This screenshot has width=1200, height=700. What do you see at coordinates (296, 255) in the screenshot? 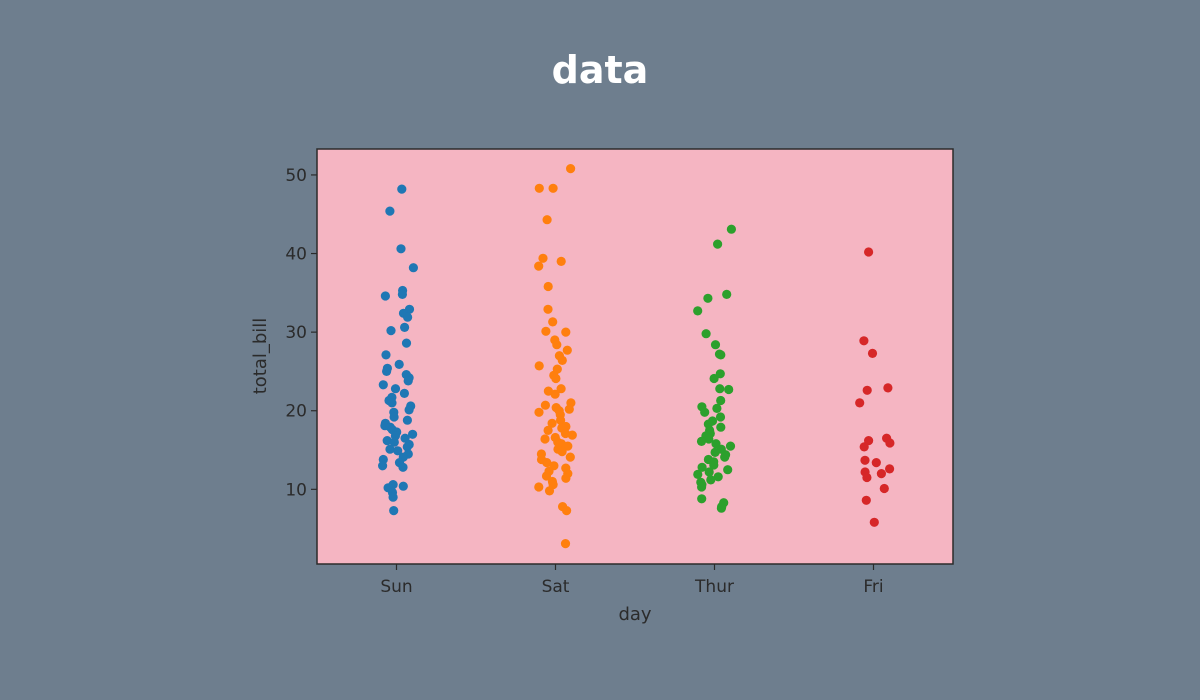
I see `y-tick-label: 40` at bounding box center [296, 255].